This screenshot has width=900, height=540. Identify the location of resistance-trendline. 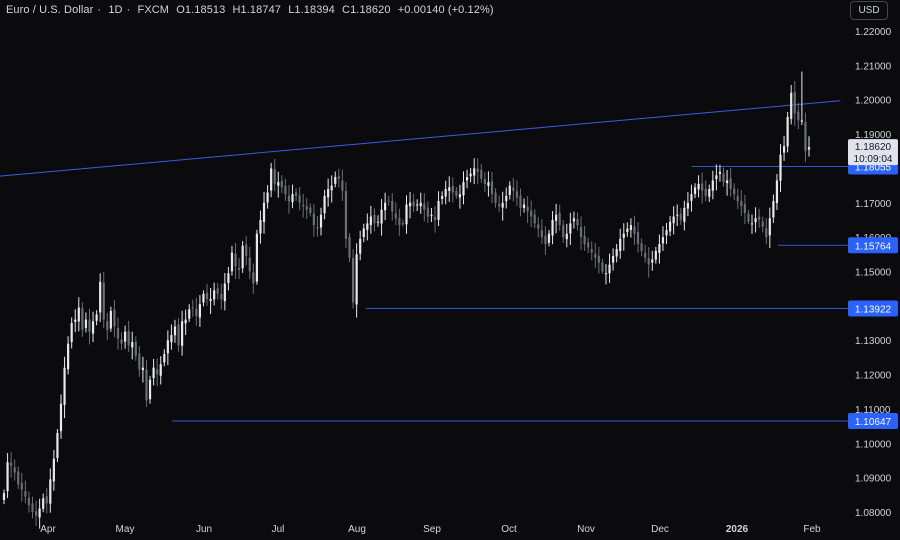
(420, 138).